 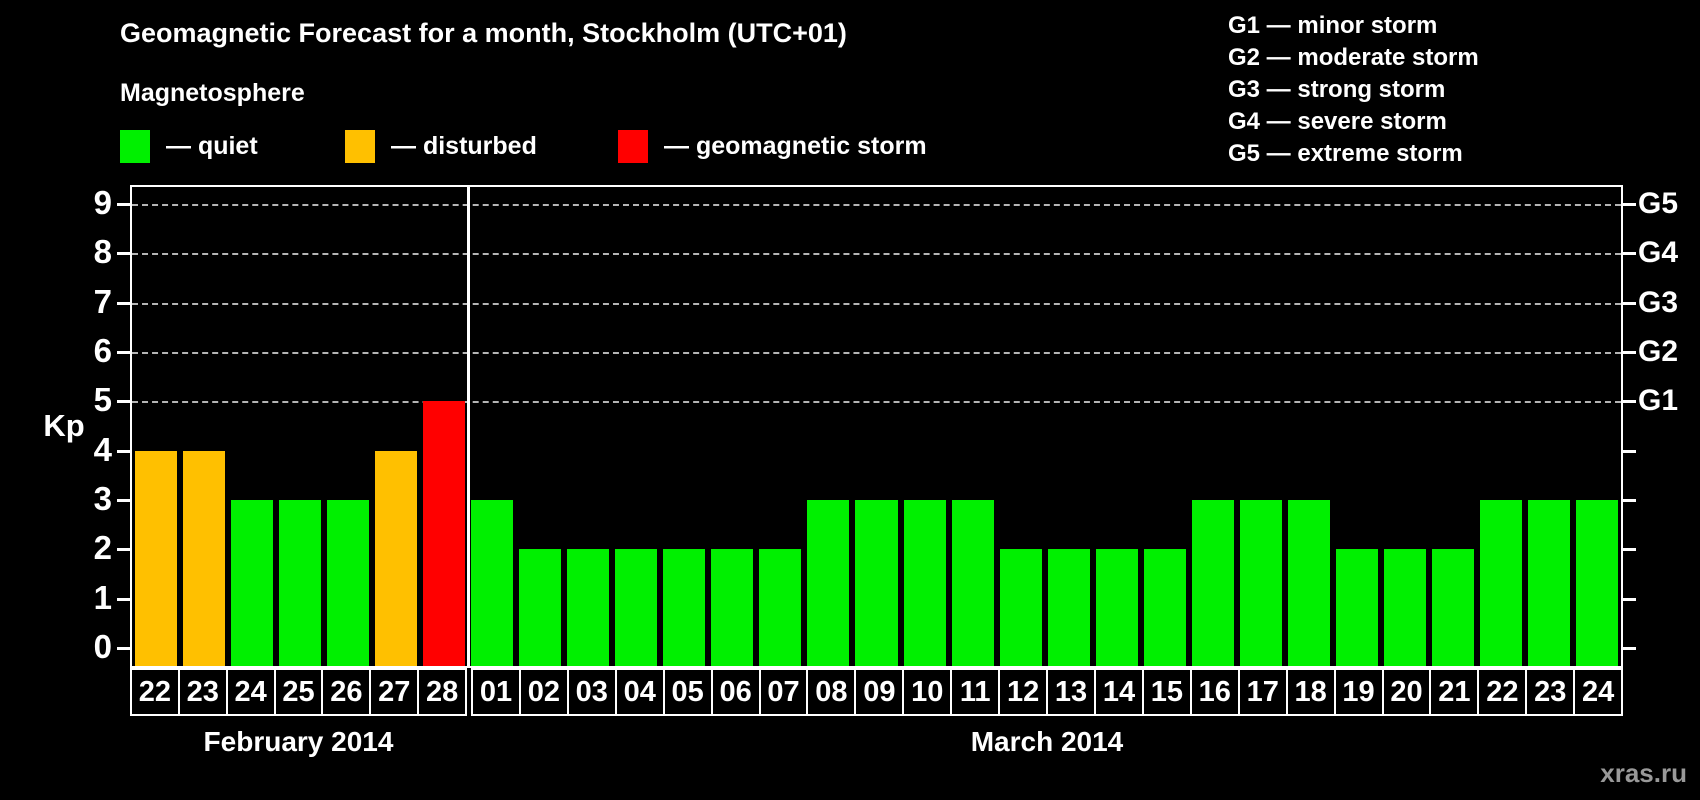 I want to click on y-tick-label-5: 5, so click(x=102, y=400).